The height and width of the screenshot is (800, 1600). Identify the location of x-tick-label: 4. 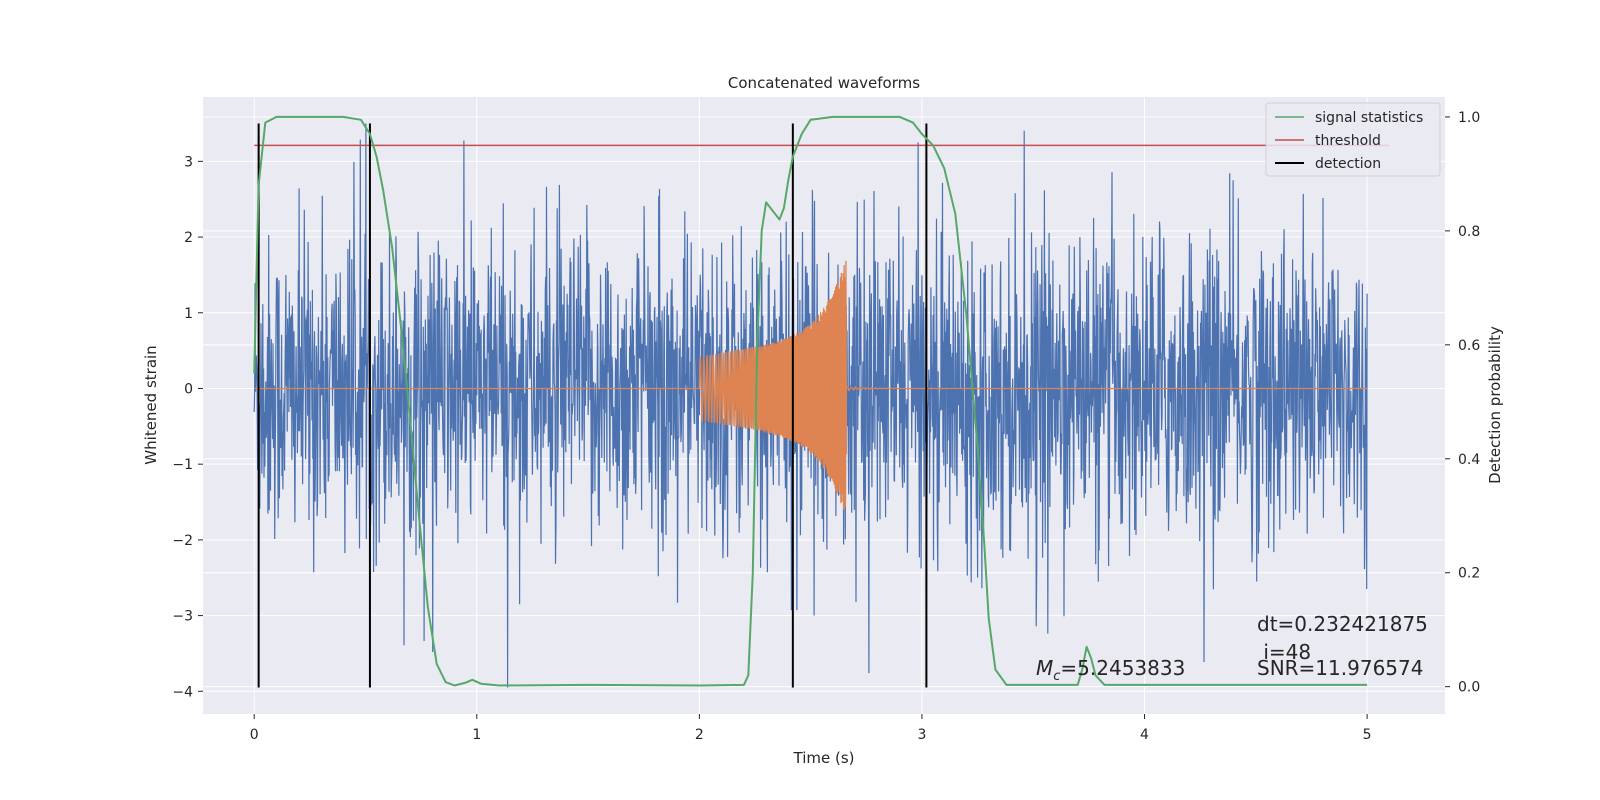
(1144, 735).